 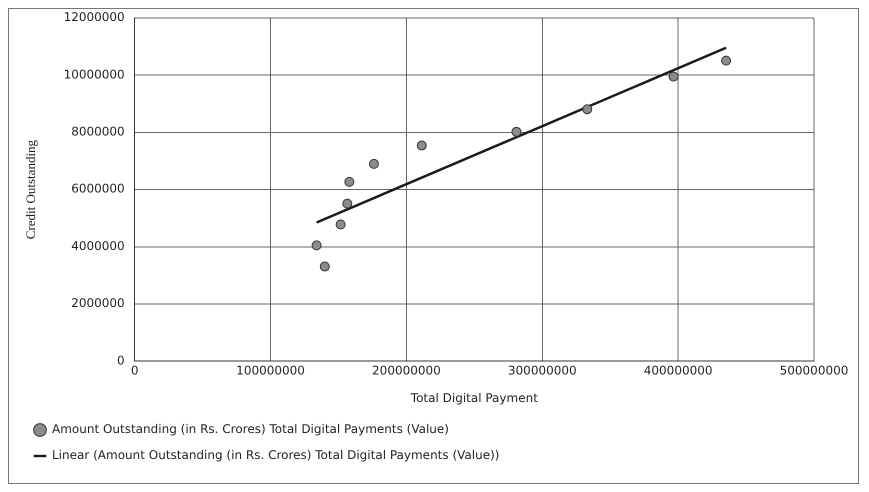 What do you see at coordinates (134, 371) in the screenshot?
I see `x-tick-label: 0` at bounding box center [134, 371].